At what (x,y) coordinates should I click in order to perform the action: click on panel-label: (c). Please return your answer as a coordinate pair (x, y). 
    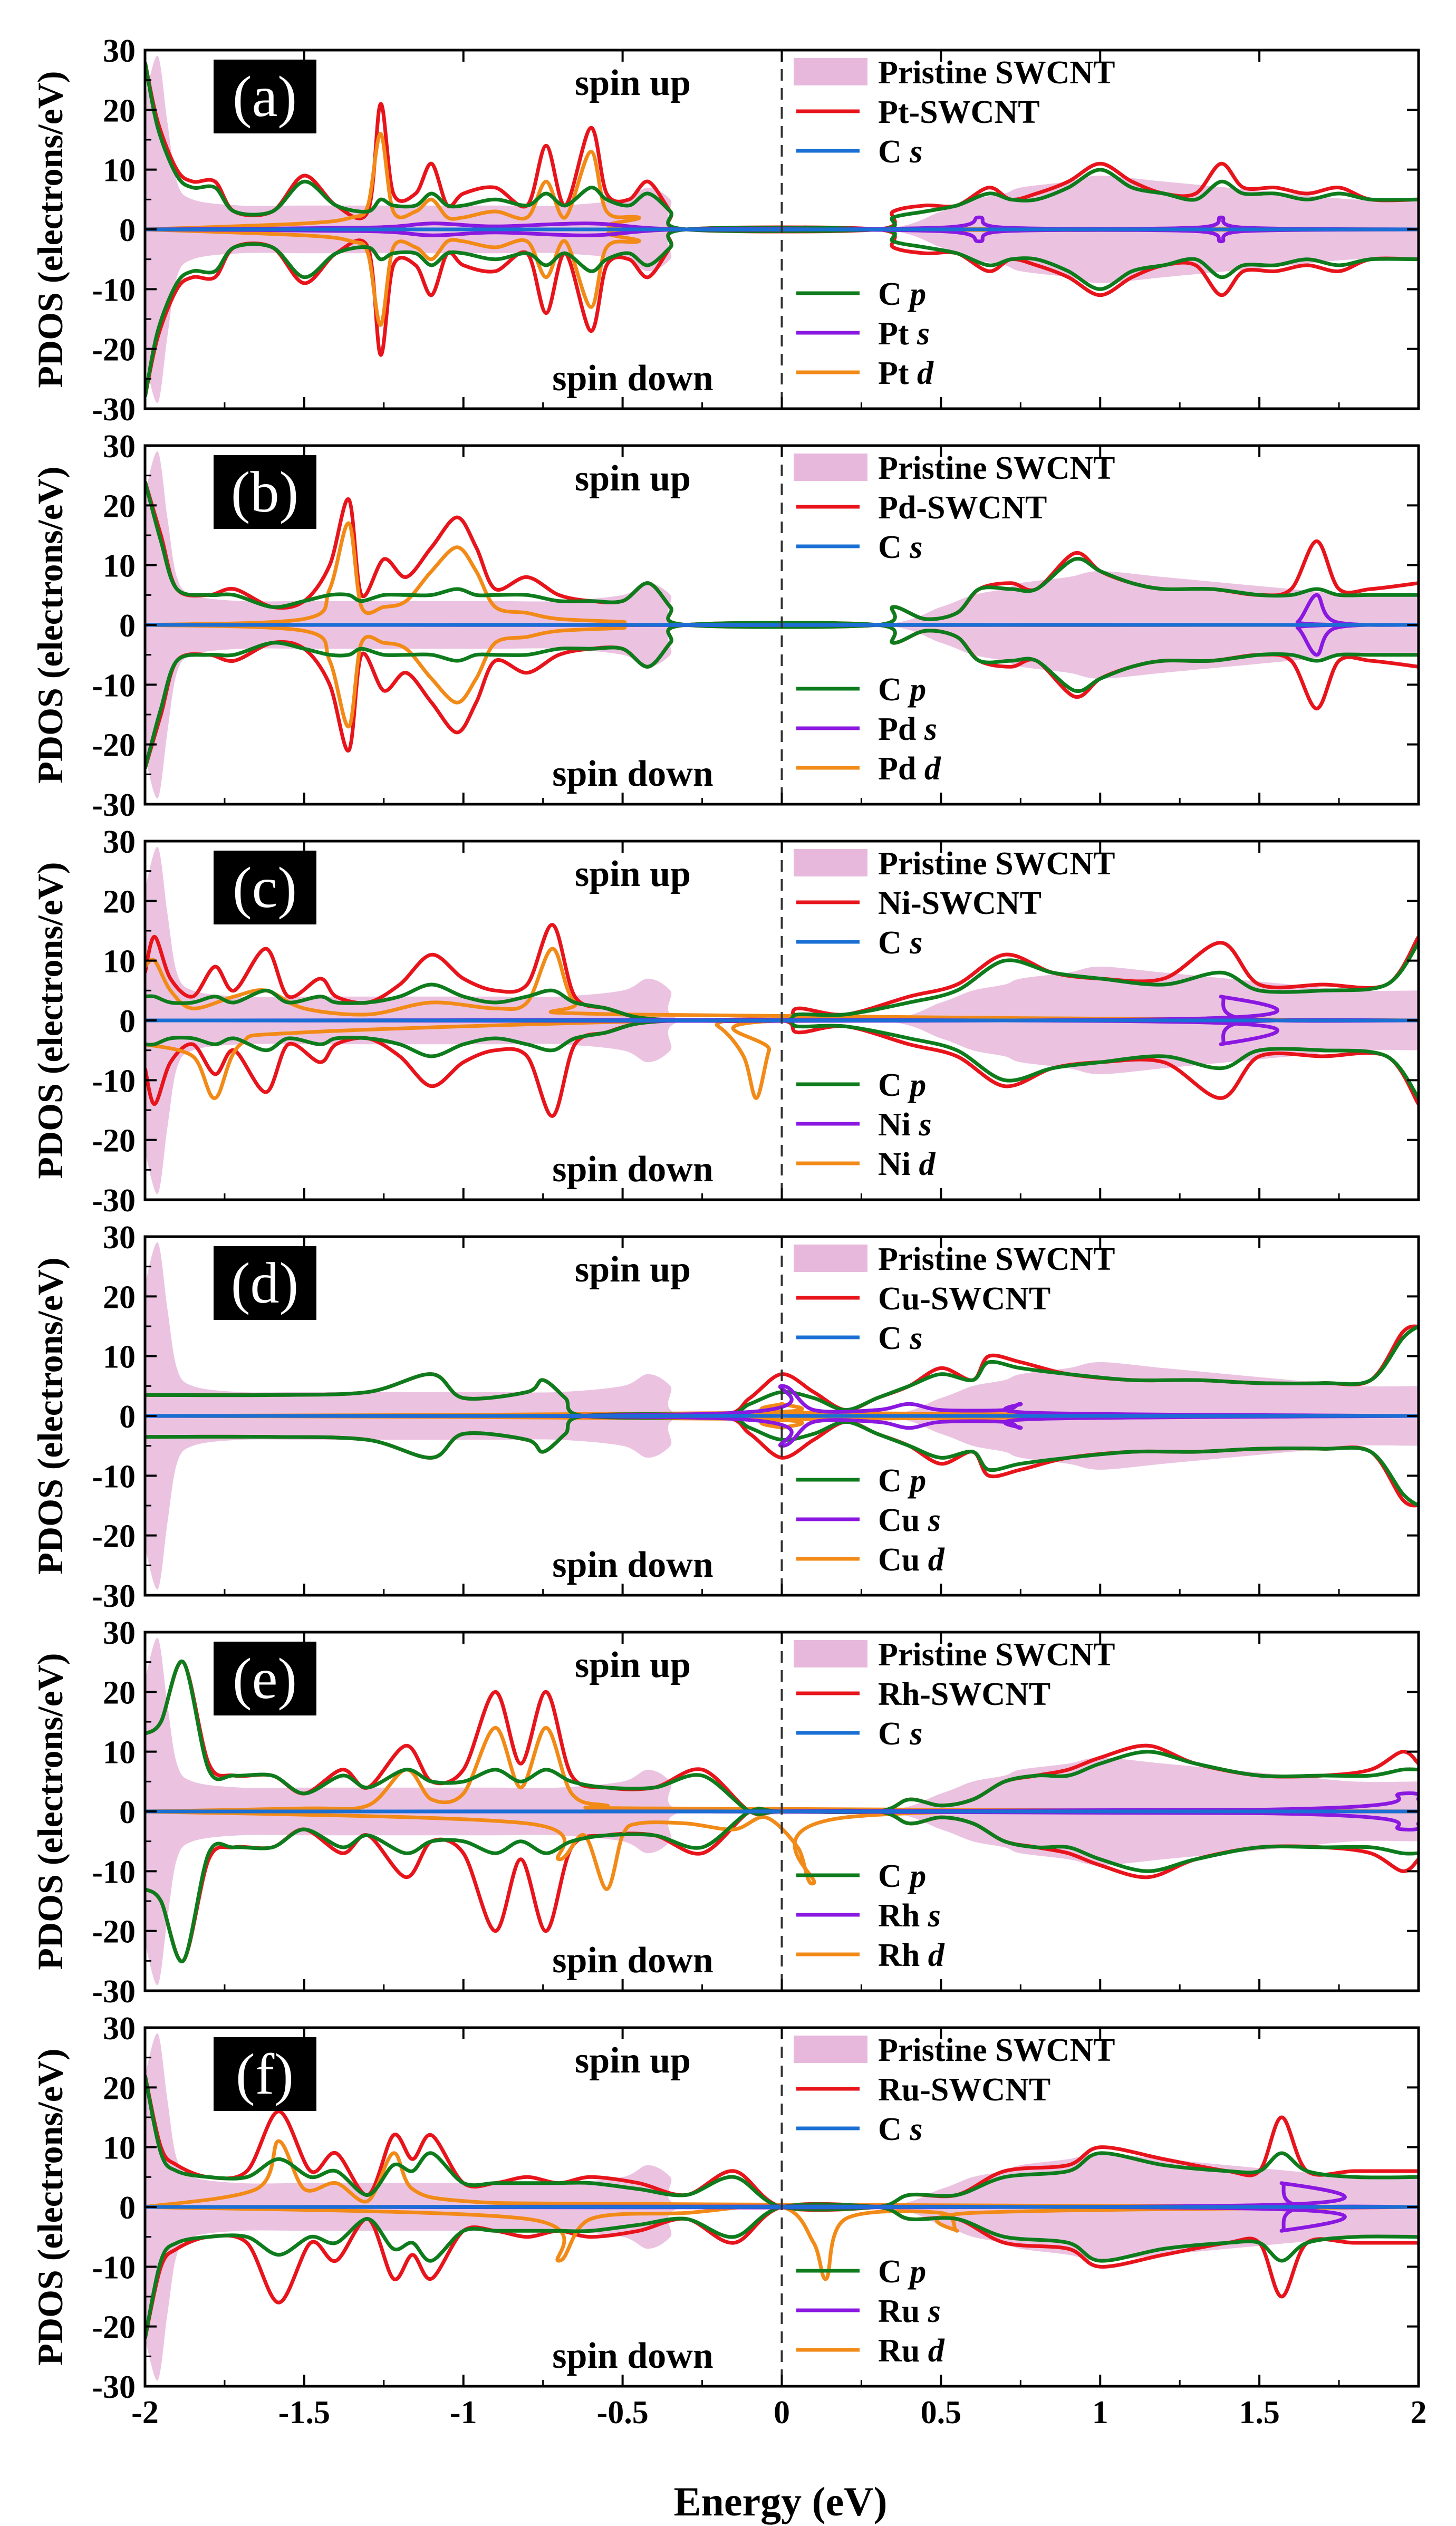
    Looking at the image, I should click on (265, 887).